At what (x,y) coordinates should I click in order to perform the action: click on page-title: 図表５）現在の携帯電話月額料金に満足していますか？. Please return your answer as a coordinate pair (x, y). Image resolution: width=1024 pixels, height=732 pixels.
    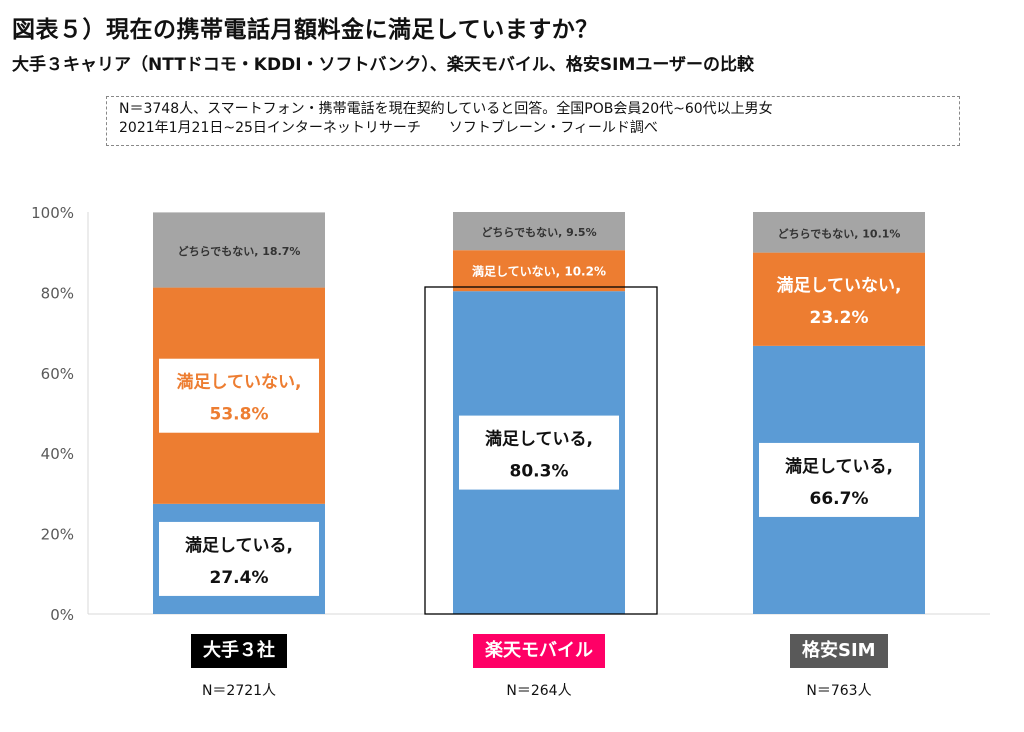
    Looking at the image, I should click on (305, 30).